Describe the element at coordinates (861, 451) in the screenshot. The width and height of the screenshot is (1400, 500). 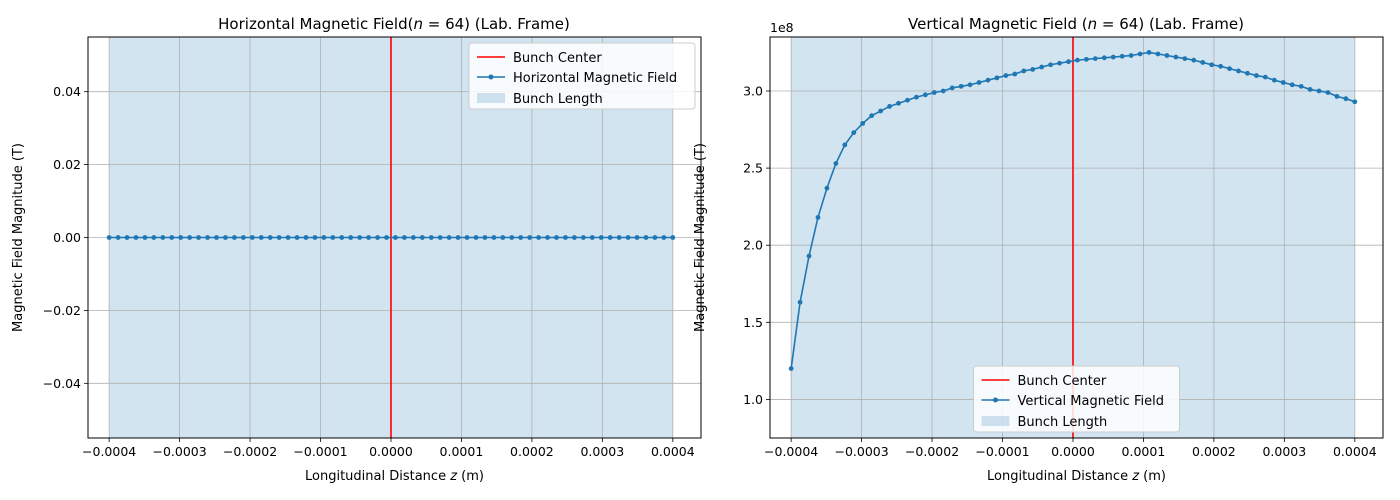
I see `x-tick-label: −0.0003` at that location.